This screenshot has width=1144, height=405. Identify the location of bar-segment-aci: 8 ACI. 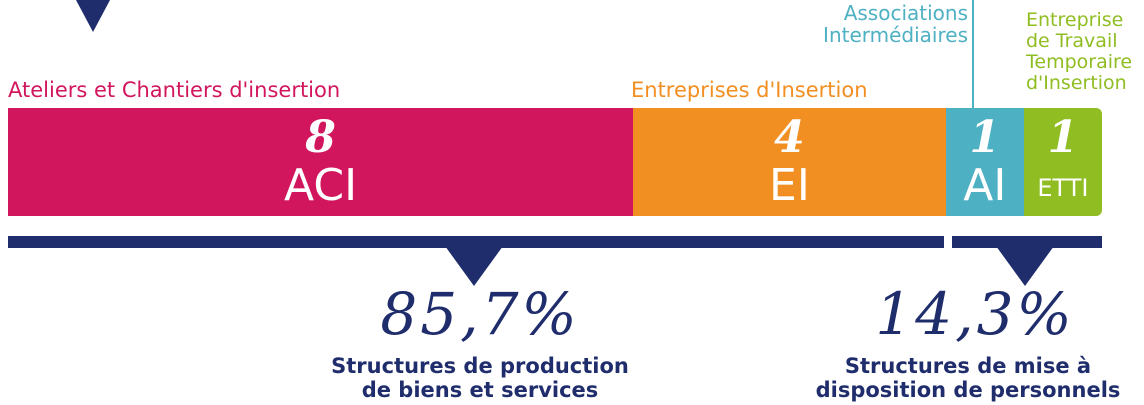
(321, 162).